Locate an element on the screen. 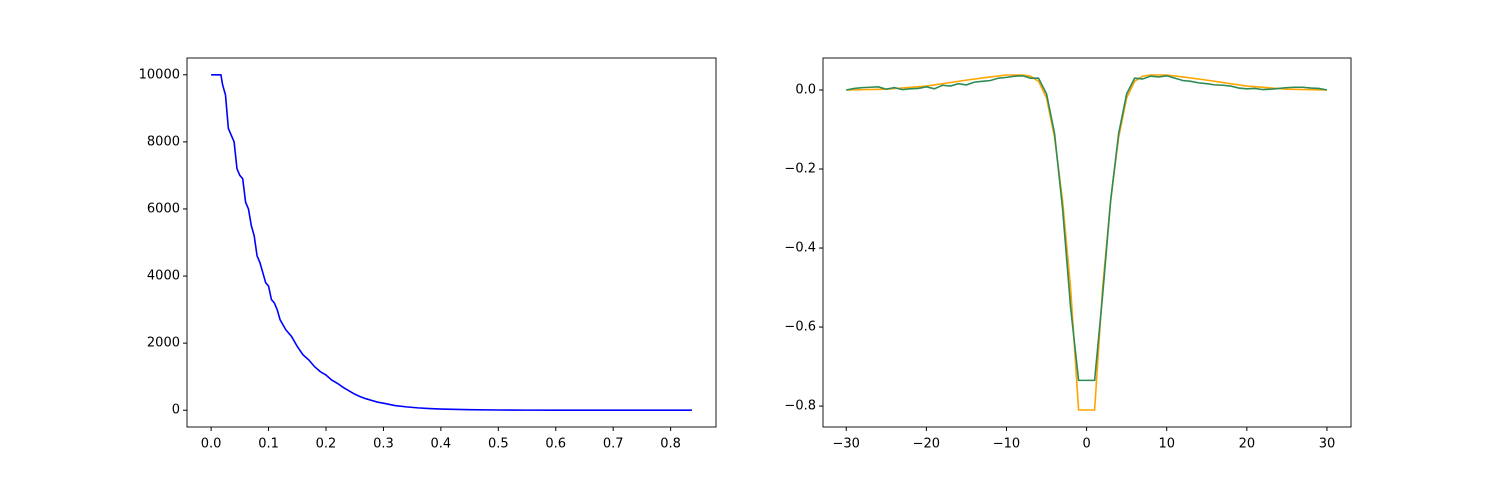  x-tick-label: 0.6 is located at coordinates (555, 444).